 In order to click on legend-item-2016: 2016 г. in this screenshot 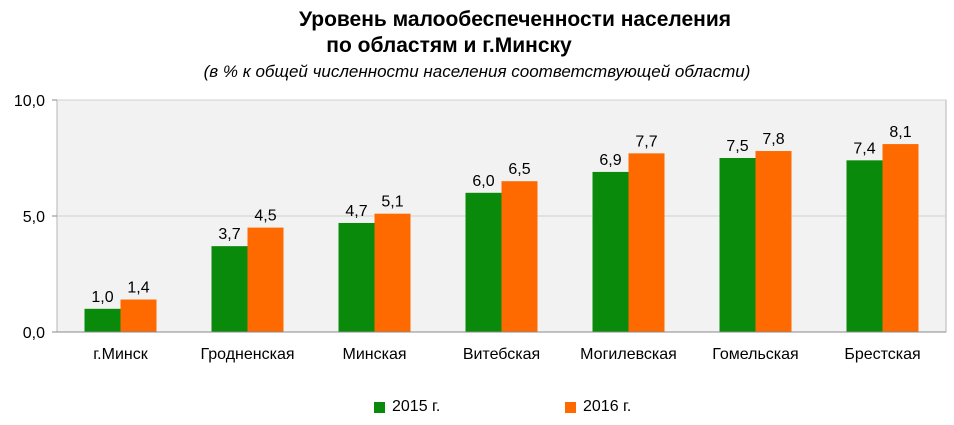, I will do `click(598, 407)`.